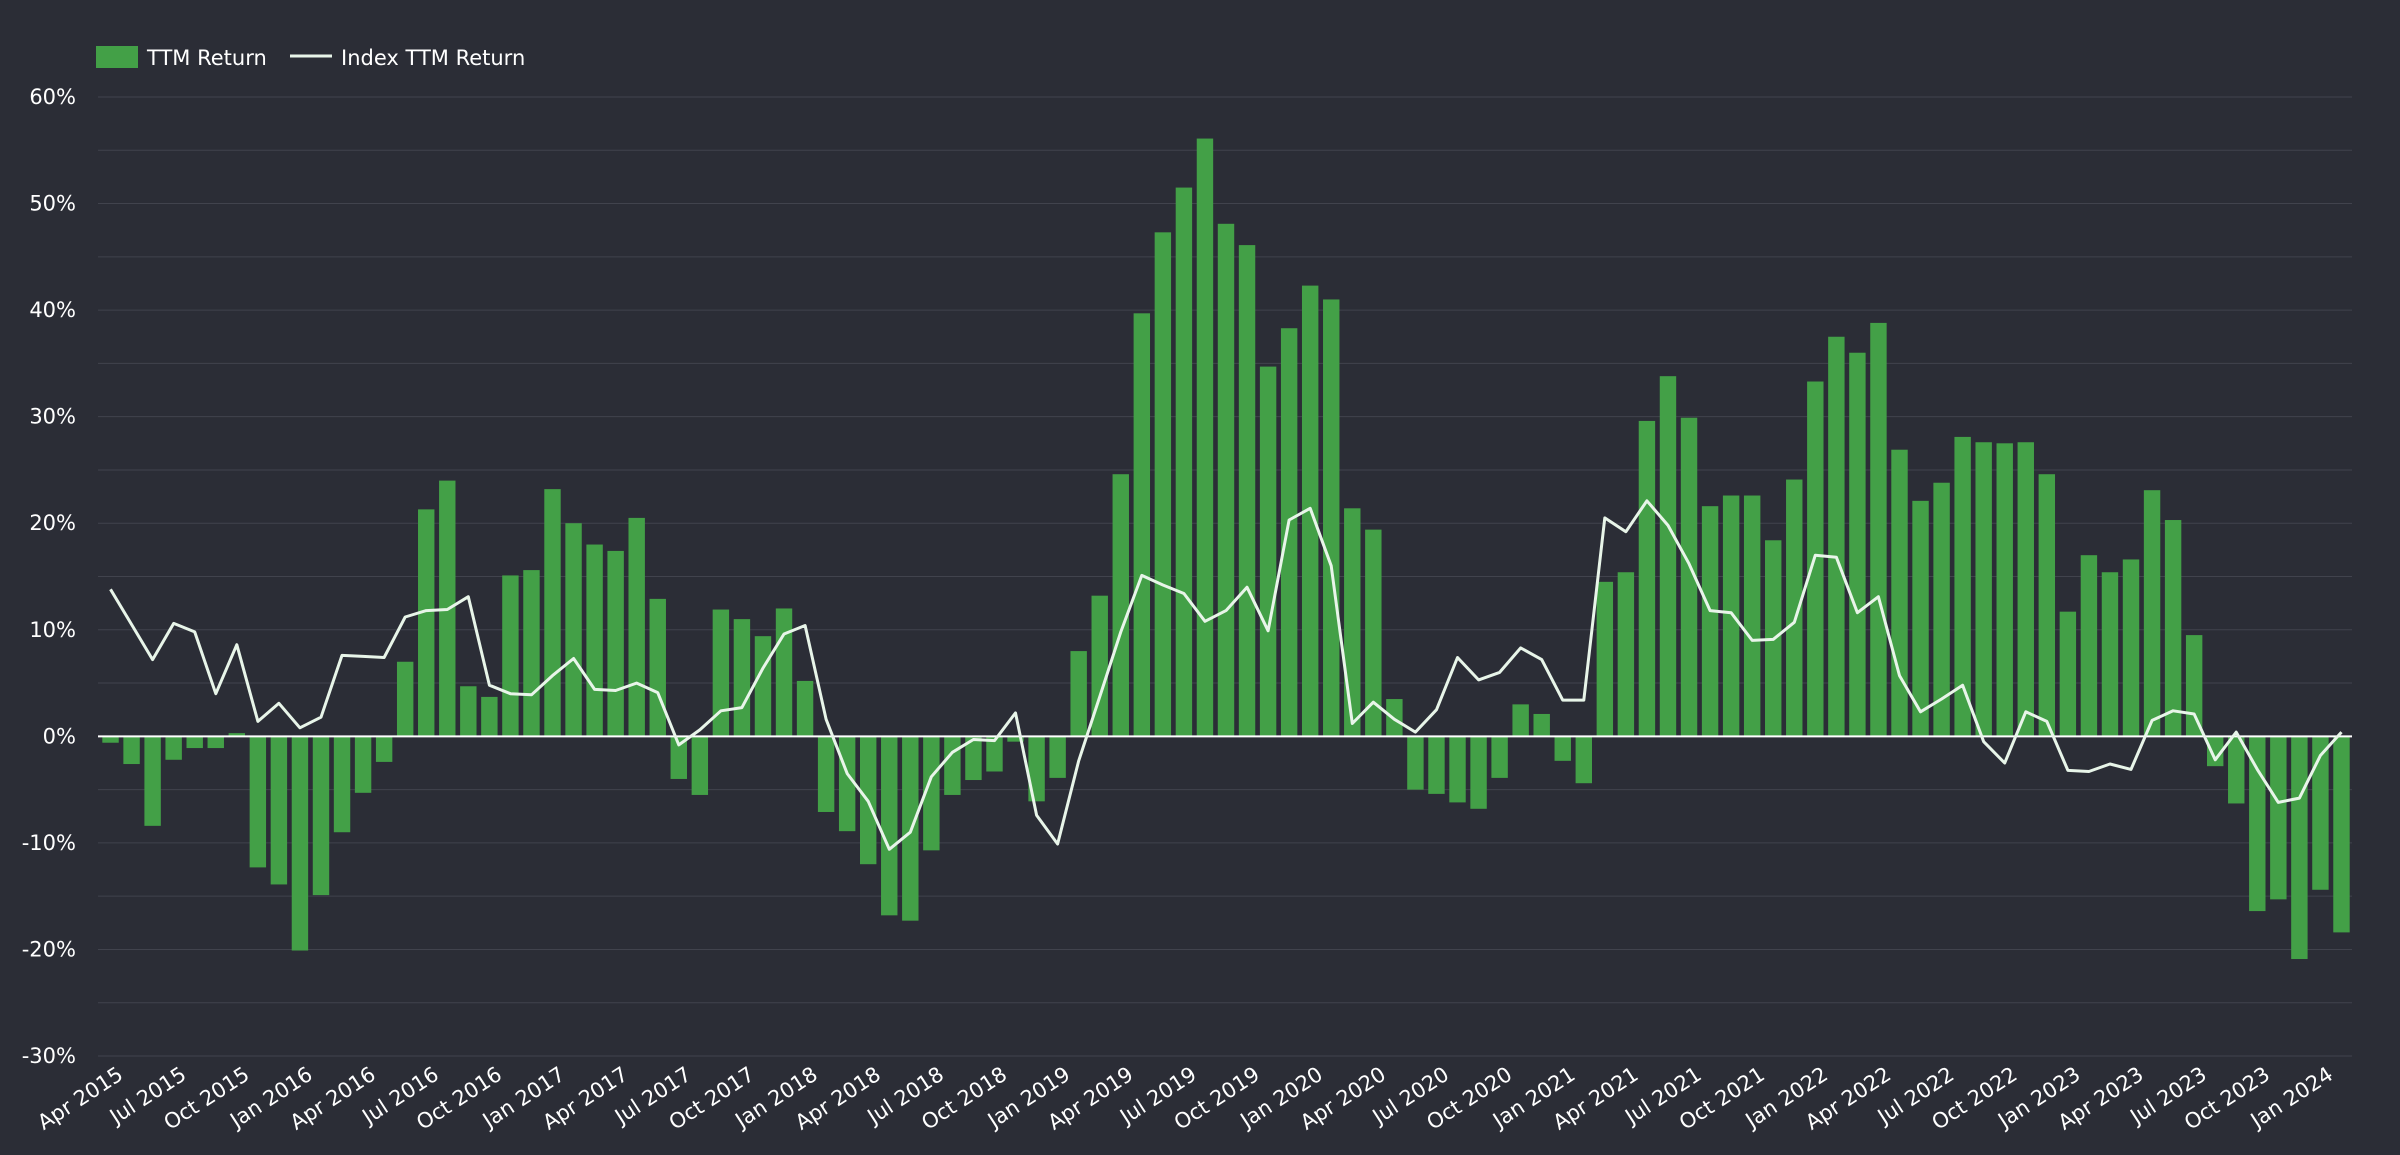 The height and width of the screenshot is (1155, 2400). Describe the element at coordinates (433, 58) in the screenshot. I see `legend-label-index-ttm-return: Index TTM Return` at that location.